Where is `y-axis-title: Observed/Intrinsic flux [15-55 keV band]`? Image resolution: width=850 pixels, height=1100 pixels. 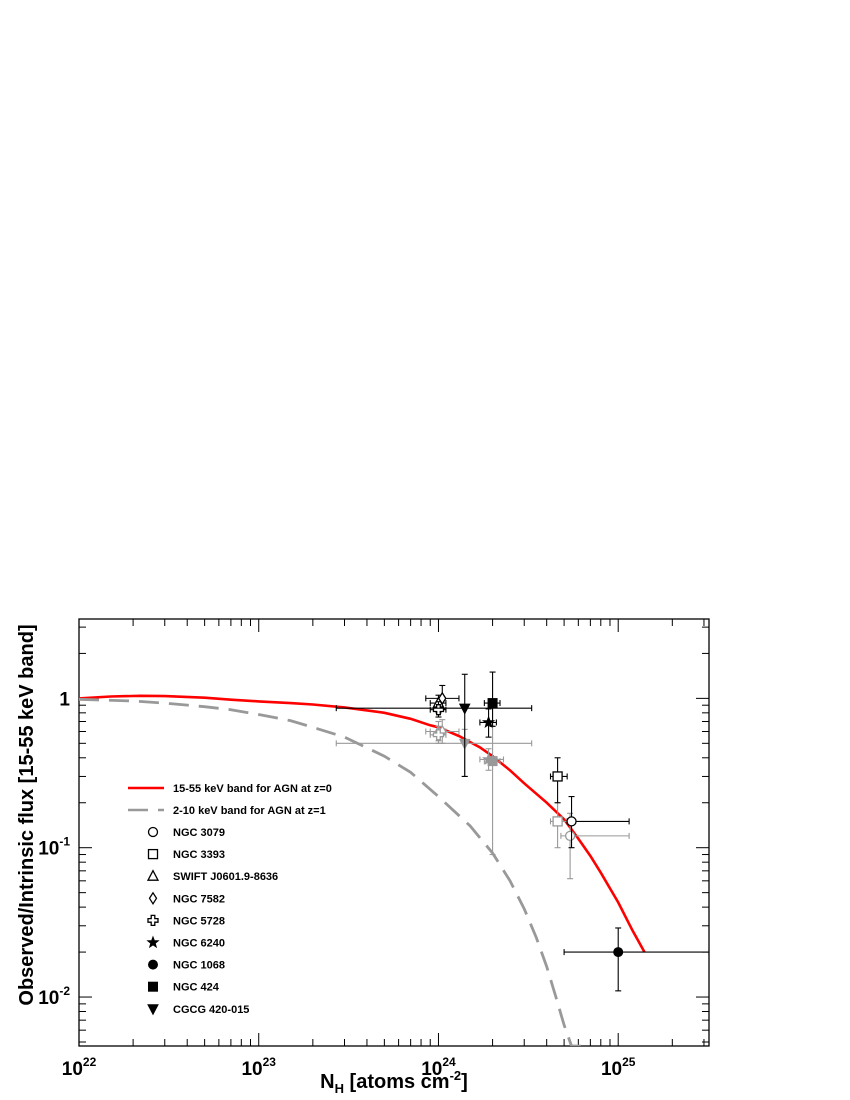
y-axis-title: Observed/Intrinsic flux [15-55 keV band] is located at coordinates (27, 814).